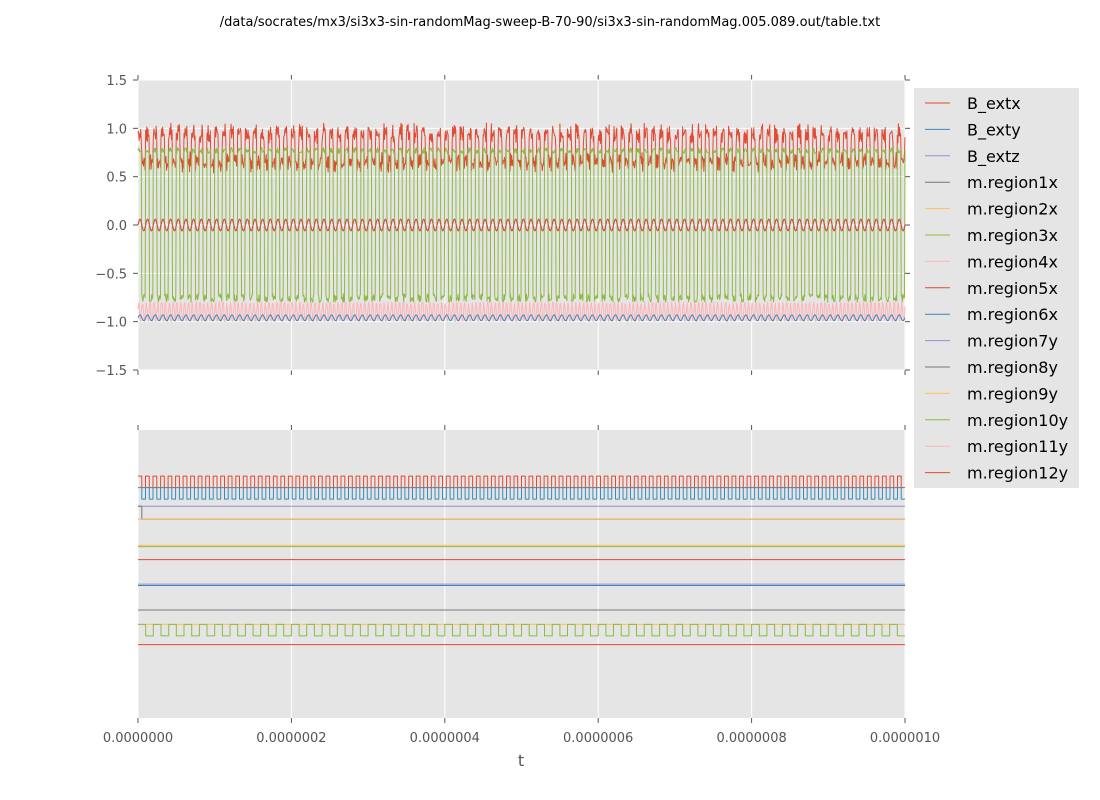  I want to click on y-tick-label: 1.0, so click(116, 129).